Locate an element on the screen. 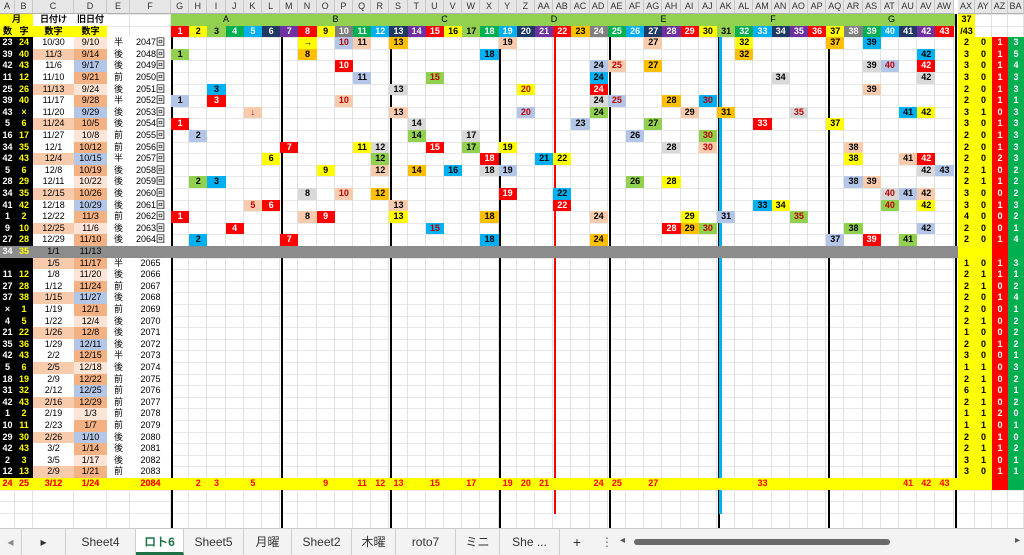  row-date: 2/9 is located at coordinates (53, 379).